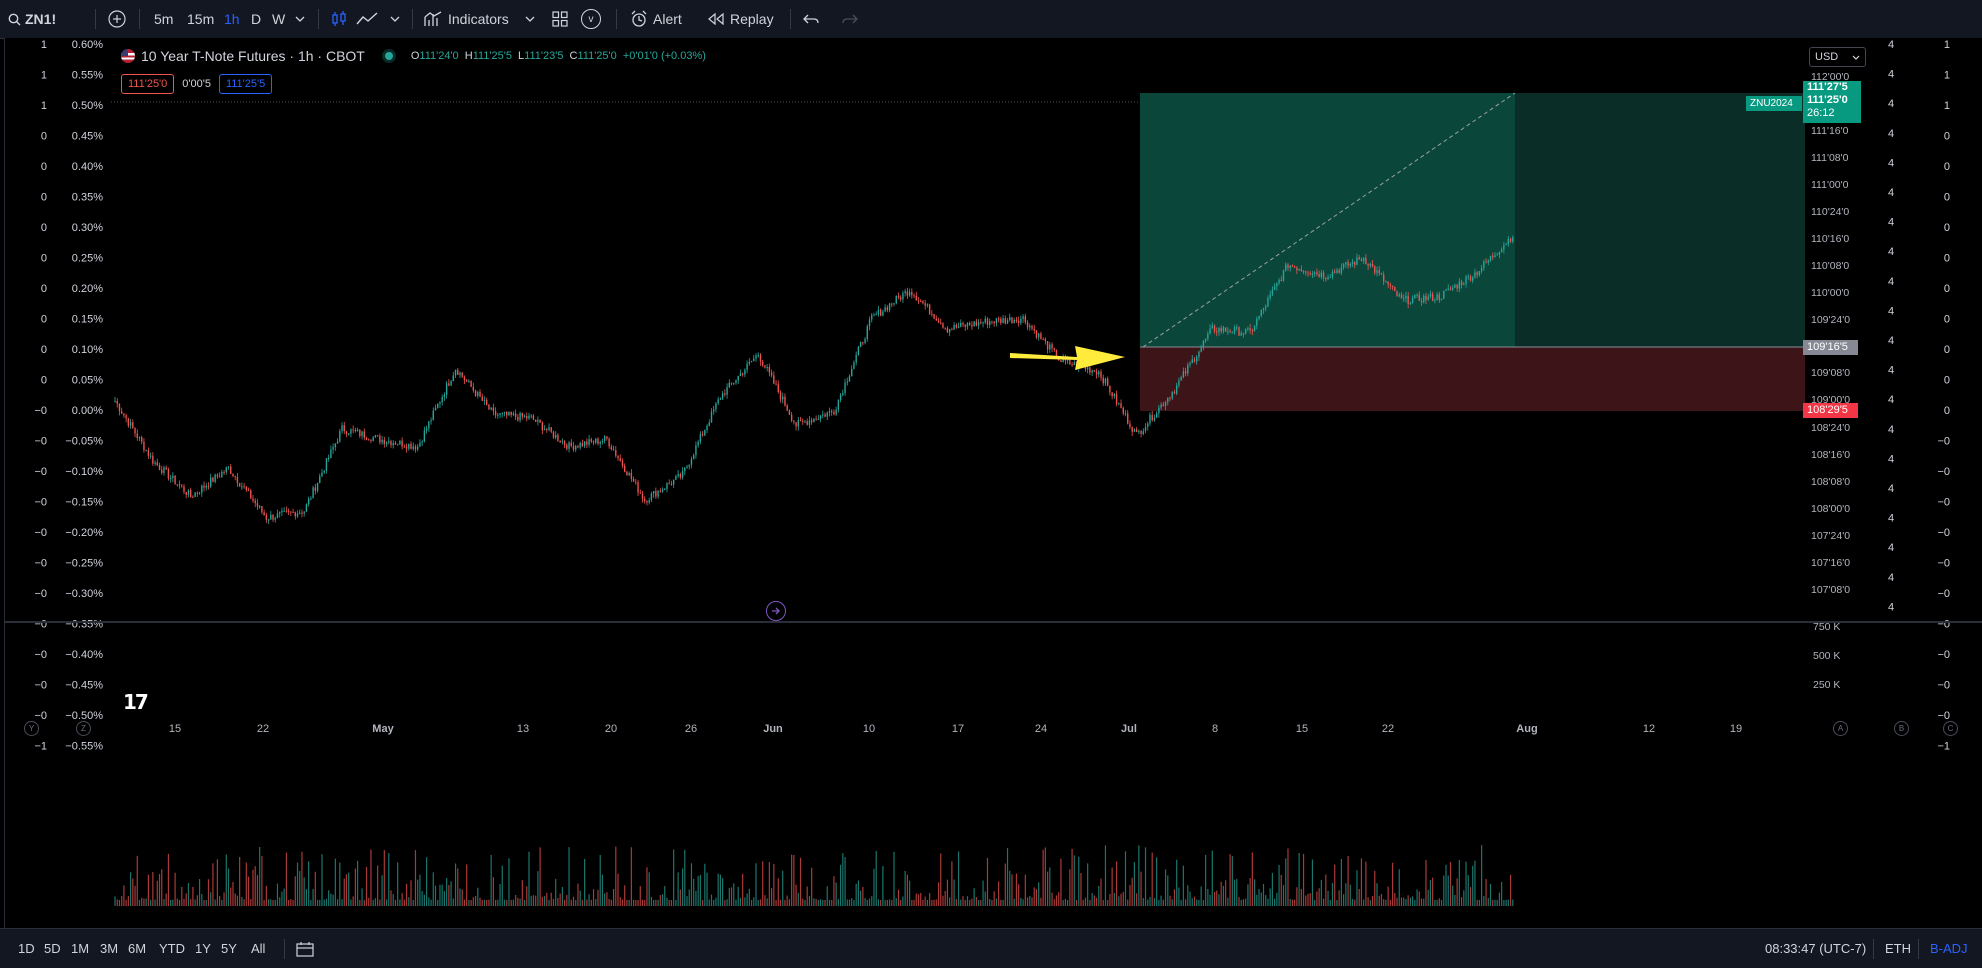 The width and height of the screenshot is (1982, 968). What do you see at coordinates (339, 19) in the screenshot?
I see `chart-type-button` at bounding box center [339, 19].